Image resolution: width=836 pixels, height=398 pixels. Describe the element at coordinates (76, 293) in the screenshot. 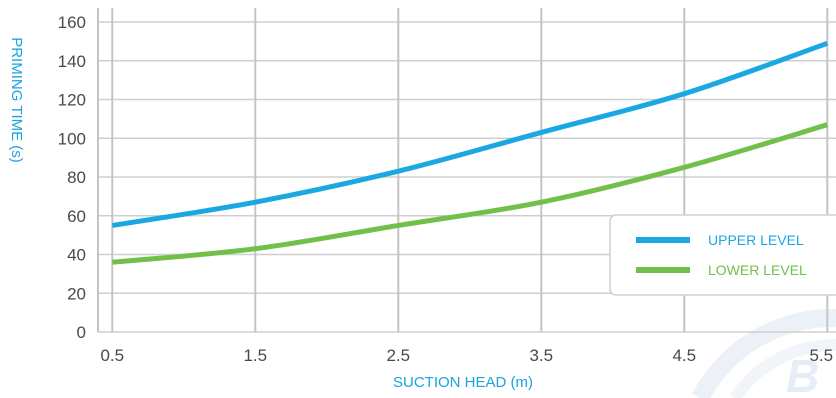

I see `y-tick-label: 20` at that location.